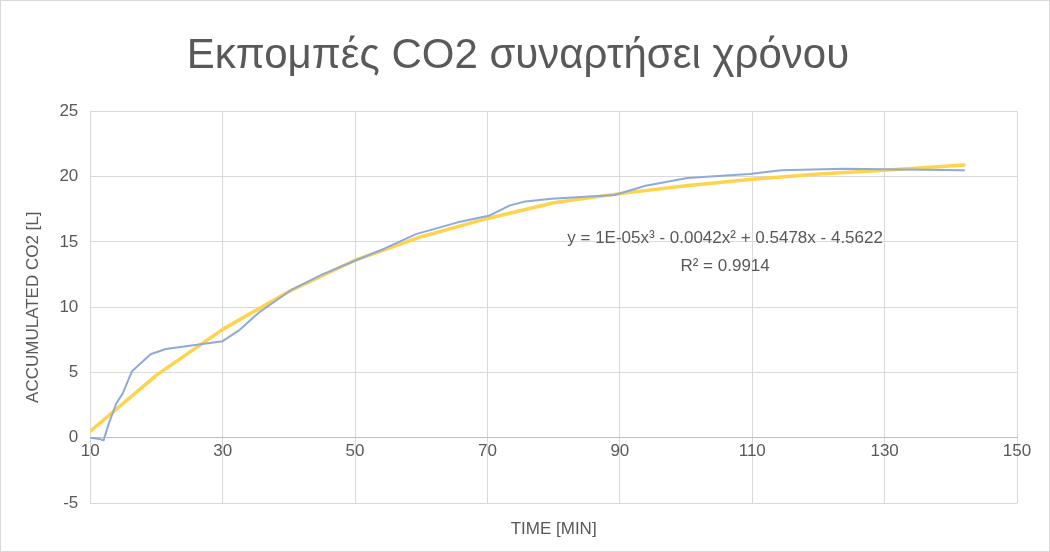 The image size is (1050, 552). Describe the element at coordinates (69, 111) in the screenshot. I see `y-tick-label: 25` at that location.